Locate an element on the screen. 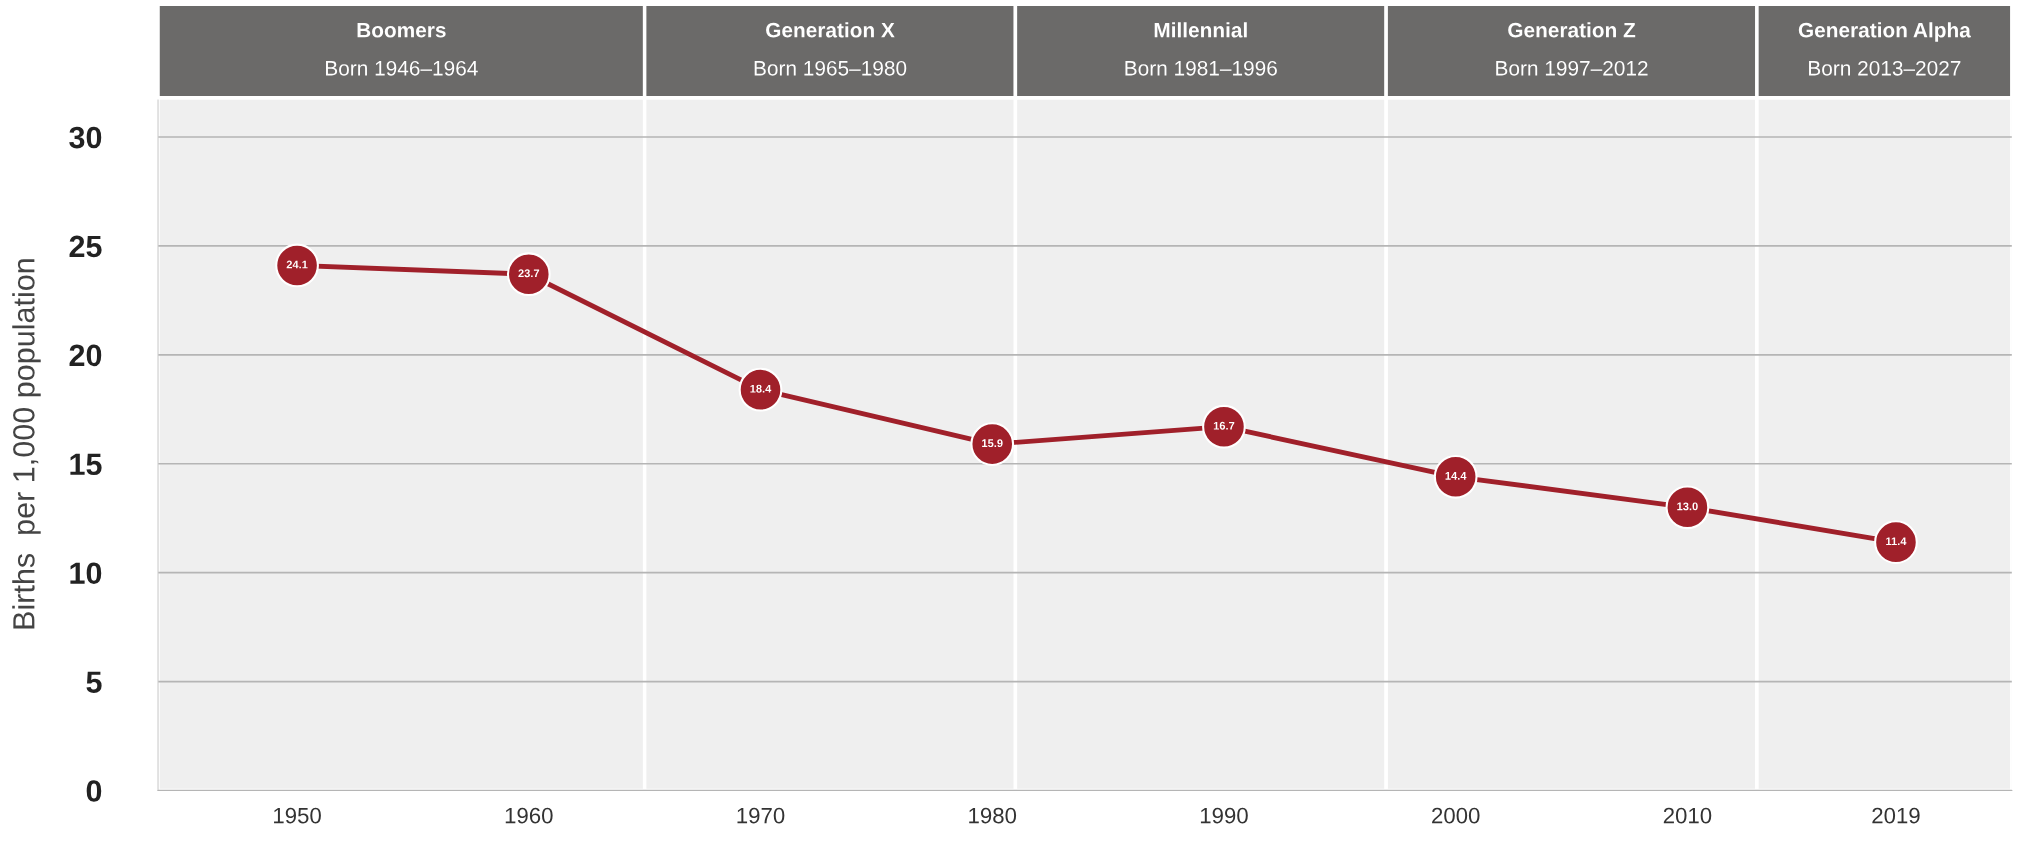  text: 11.4 is located at coordinates (1896, 541).